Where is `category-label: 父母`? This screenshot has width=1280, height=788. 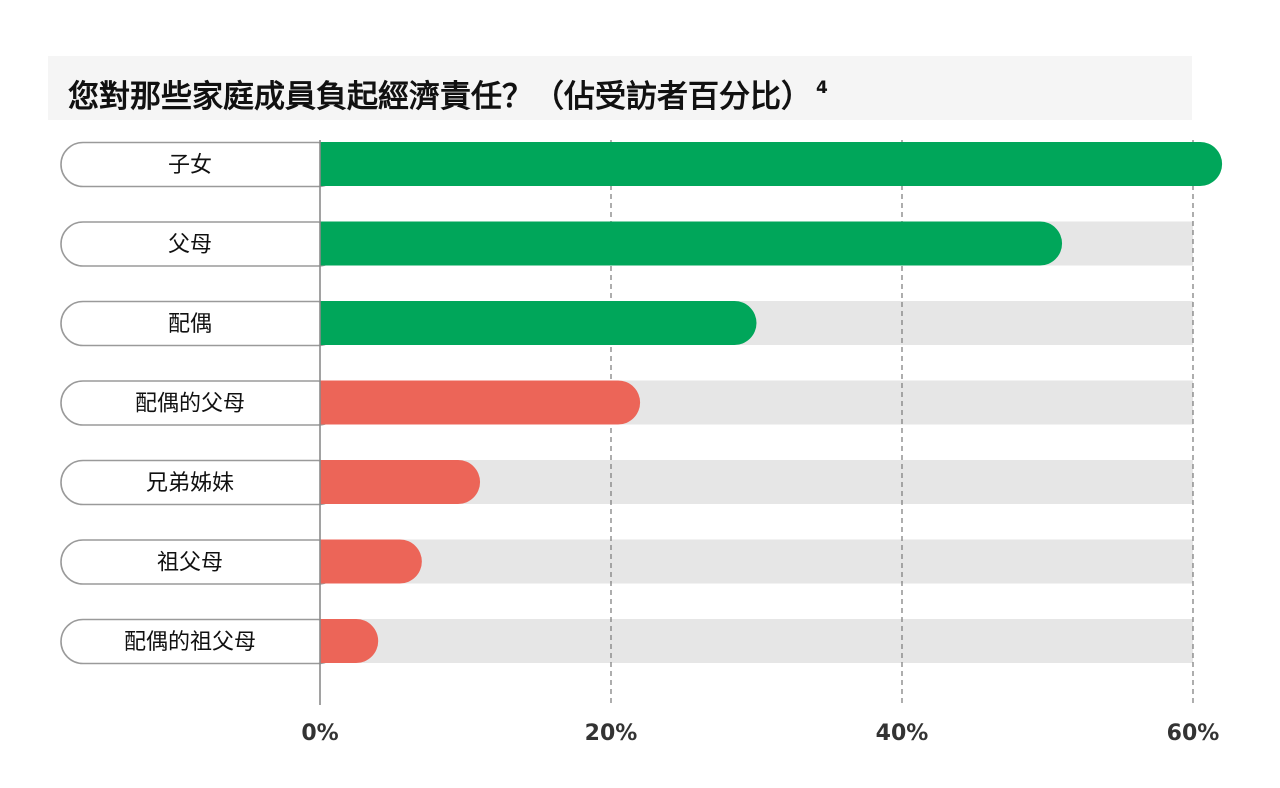 category-label: 父母 is located at coordinates (190, 245).